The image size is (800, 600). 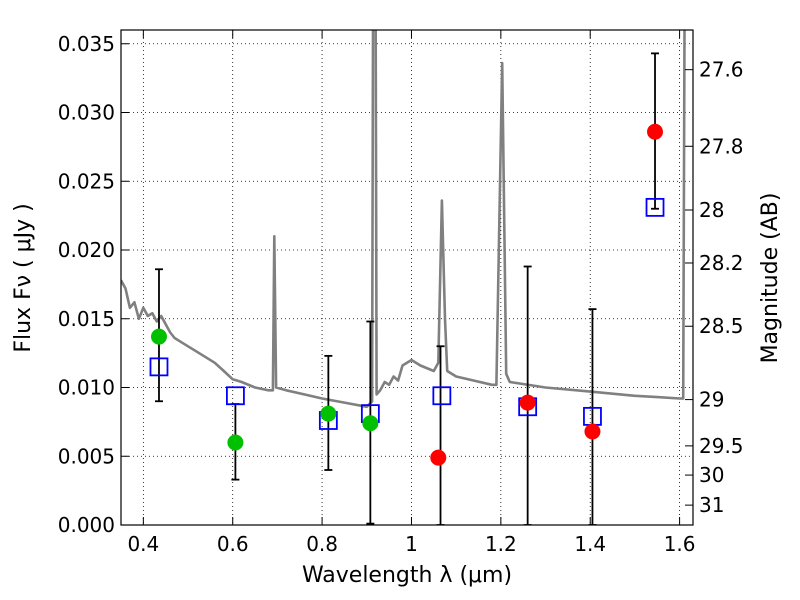 I want to click on y-tick-label: 0.005, so click(x=86, y=456).